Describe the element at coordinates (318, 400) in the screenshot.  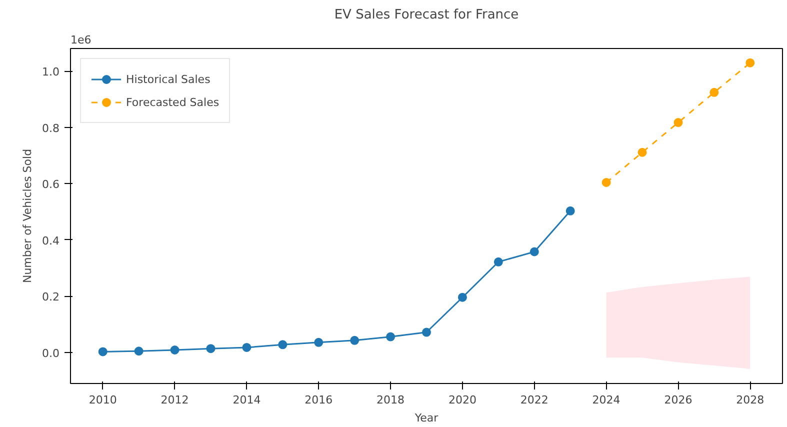
I see `x-tick-label: 2016` at that location.